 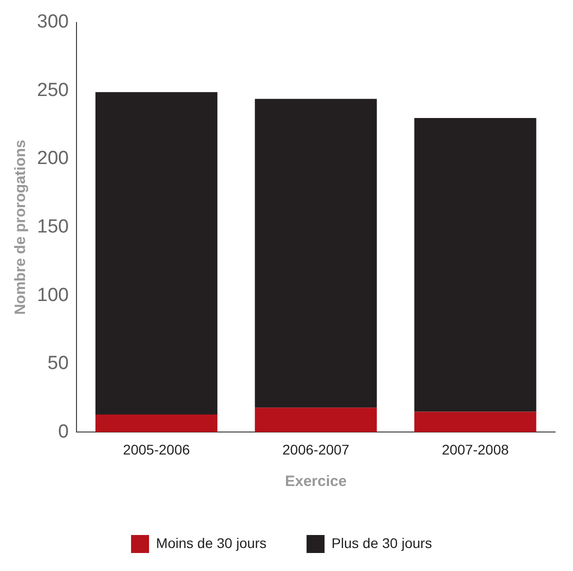 What do you see at coordinates (156, 449) in the screenshot?
I see `x-tick-label: 2005-2006` at bounding box center [156, 449].